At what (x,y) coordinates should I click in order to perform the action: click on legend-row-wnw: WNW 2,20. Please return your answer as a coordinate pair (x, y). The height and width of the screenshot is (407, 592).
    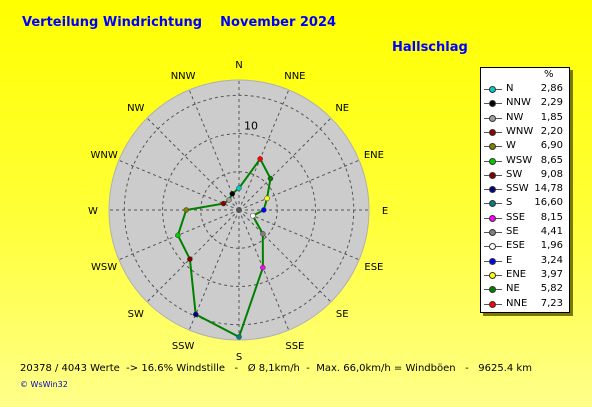
    Looking at the image, I should click on (525, 132).